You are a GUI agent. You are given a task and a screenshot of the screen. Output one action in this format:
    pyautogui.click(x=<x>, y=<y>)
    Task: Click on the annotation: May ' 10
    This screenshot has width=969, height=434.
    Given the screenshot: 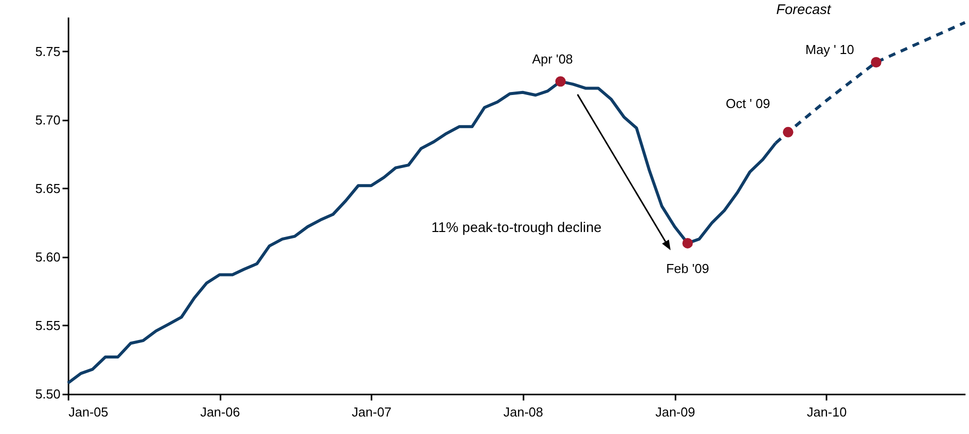 What is the action you would take?
    pyautogui.click(x=829, y=50)
    